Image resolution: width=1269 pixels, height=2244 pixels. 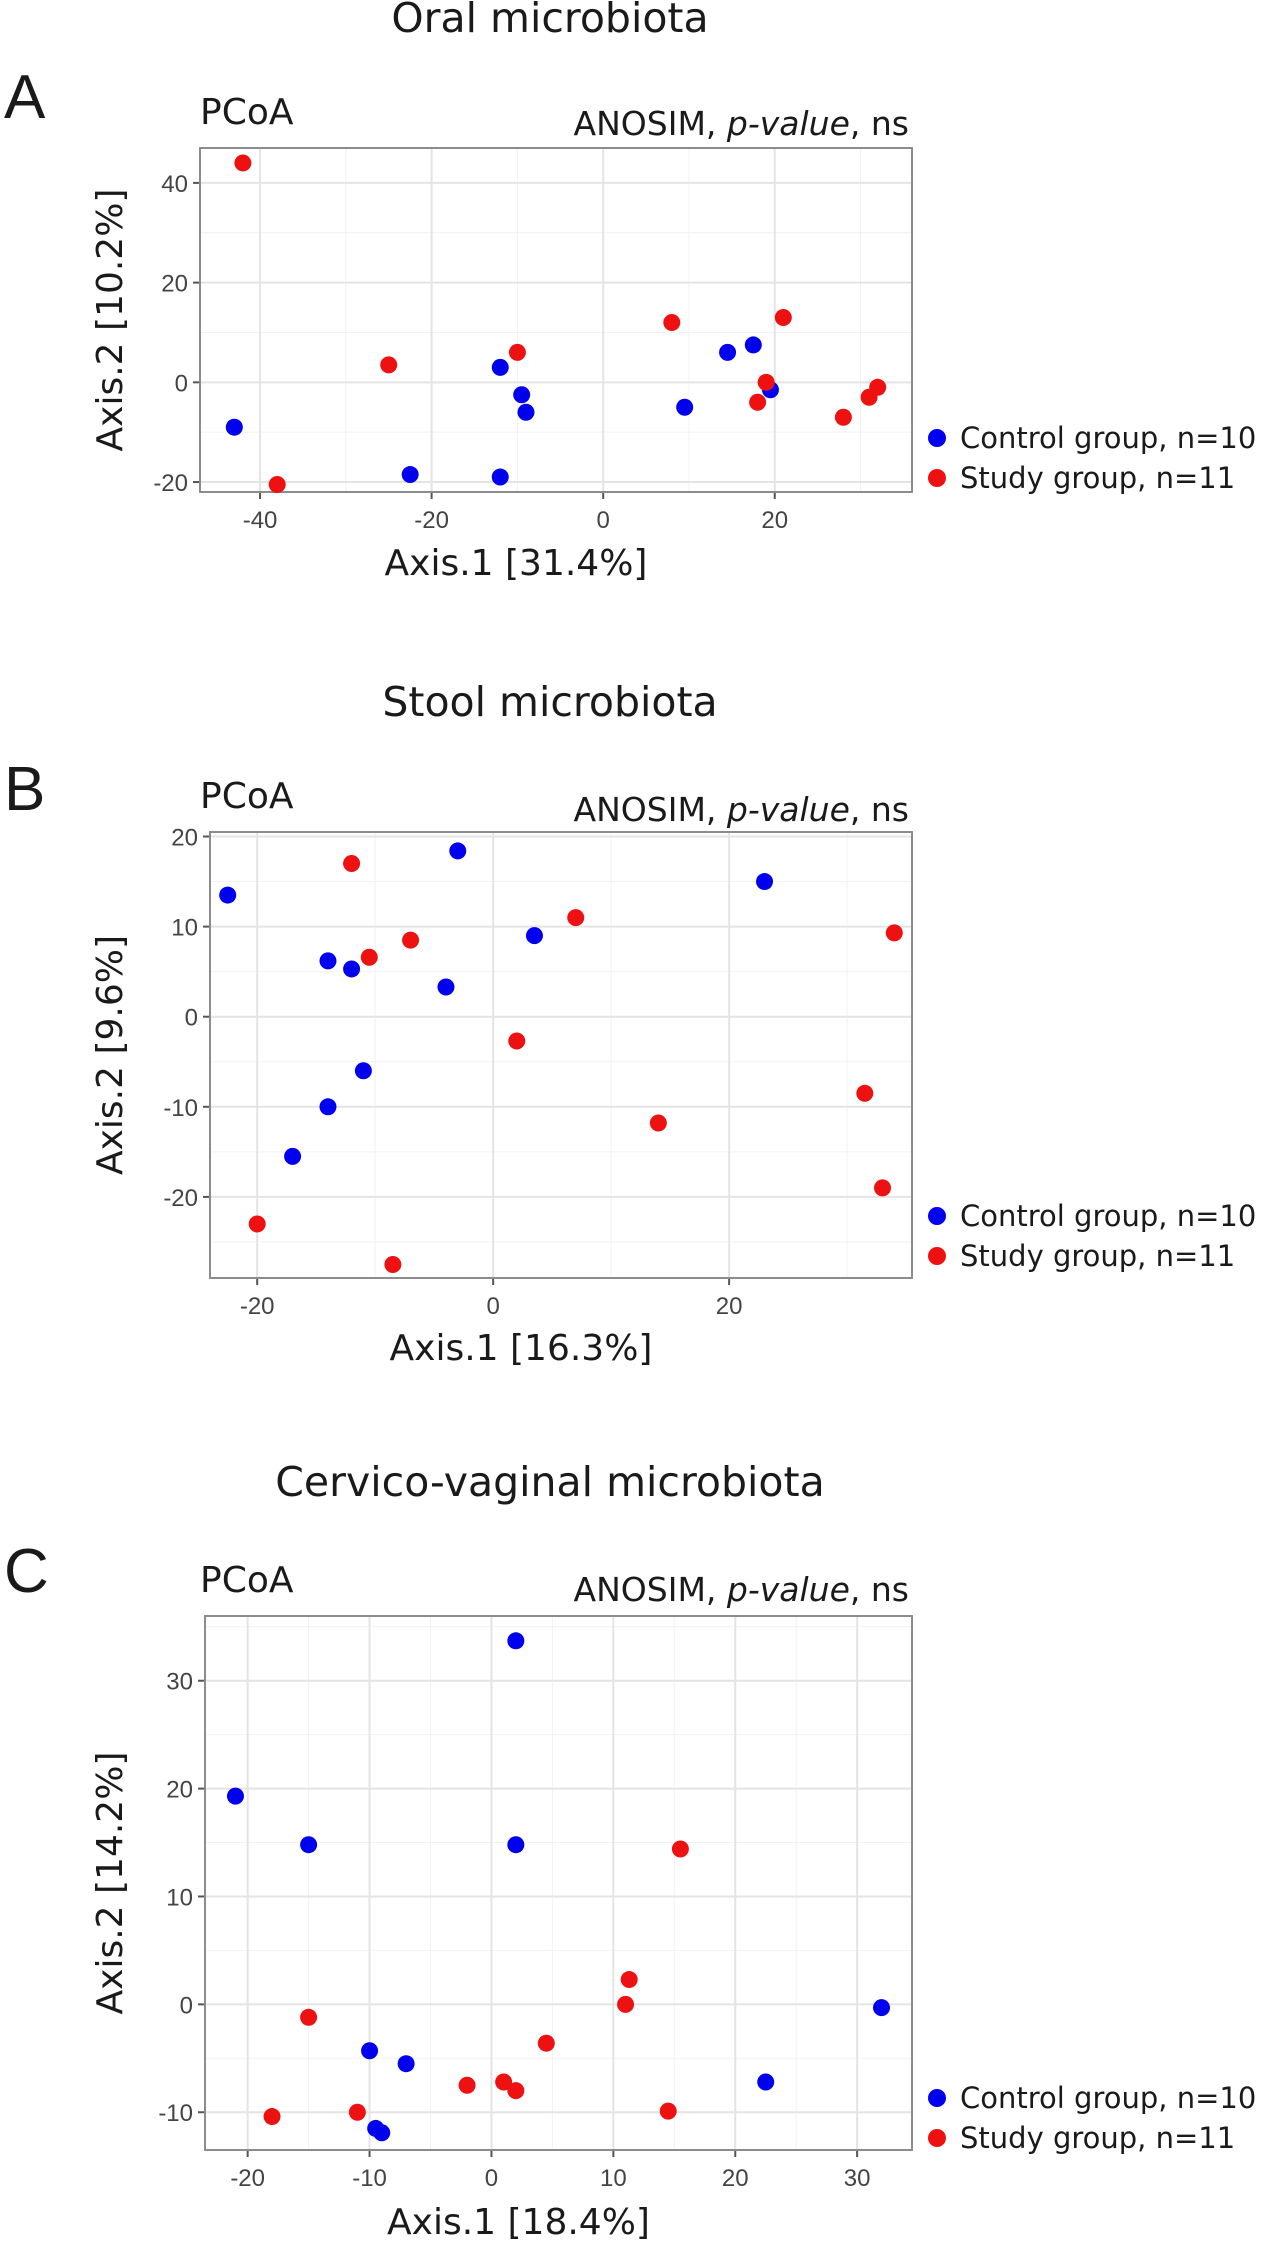 What do you see at coordinates (431, 520) in the screenshot?
I see `x-tick-label: -20` at bounding box center [431, 520].